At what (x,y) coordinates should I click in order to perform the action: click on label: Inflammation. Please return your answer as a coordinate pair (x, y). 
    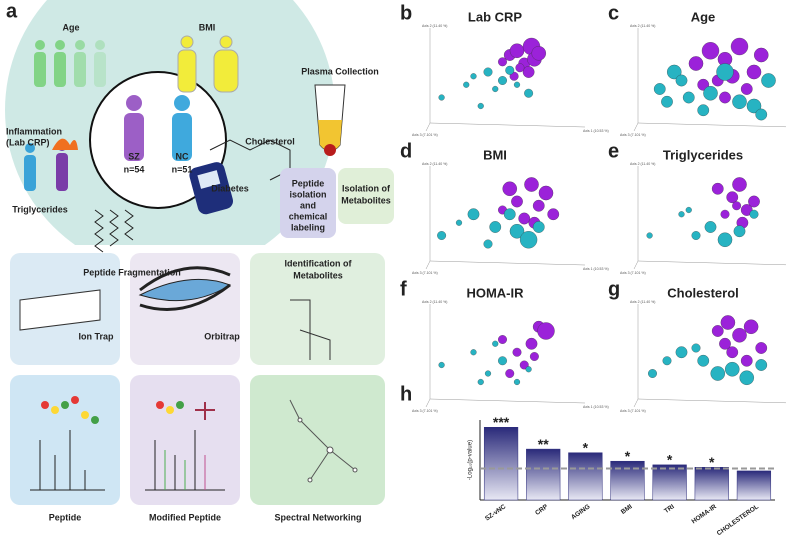
    Looking at the image, I should click on (34, 131).